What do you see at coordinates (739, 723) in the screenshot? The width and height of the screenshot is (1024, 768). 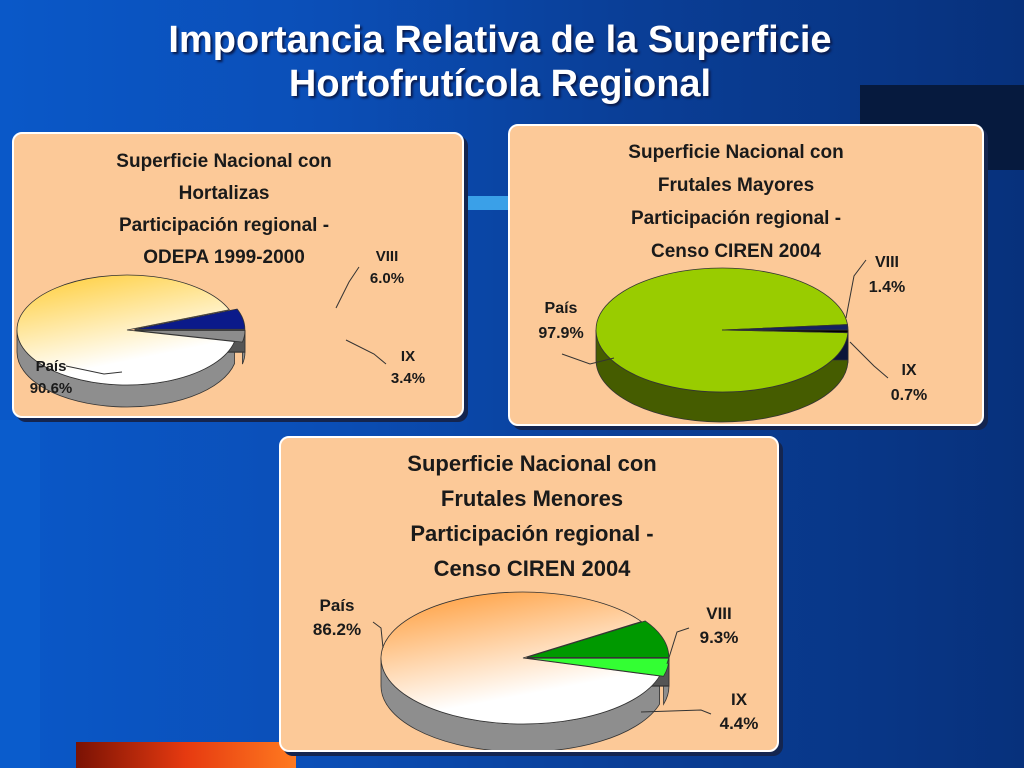 I see `value-label: 4.4%` at bounding box center [739, 723].